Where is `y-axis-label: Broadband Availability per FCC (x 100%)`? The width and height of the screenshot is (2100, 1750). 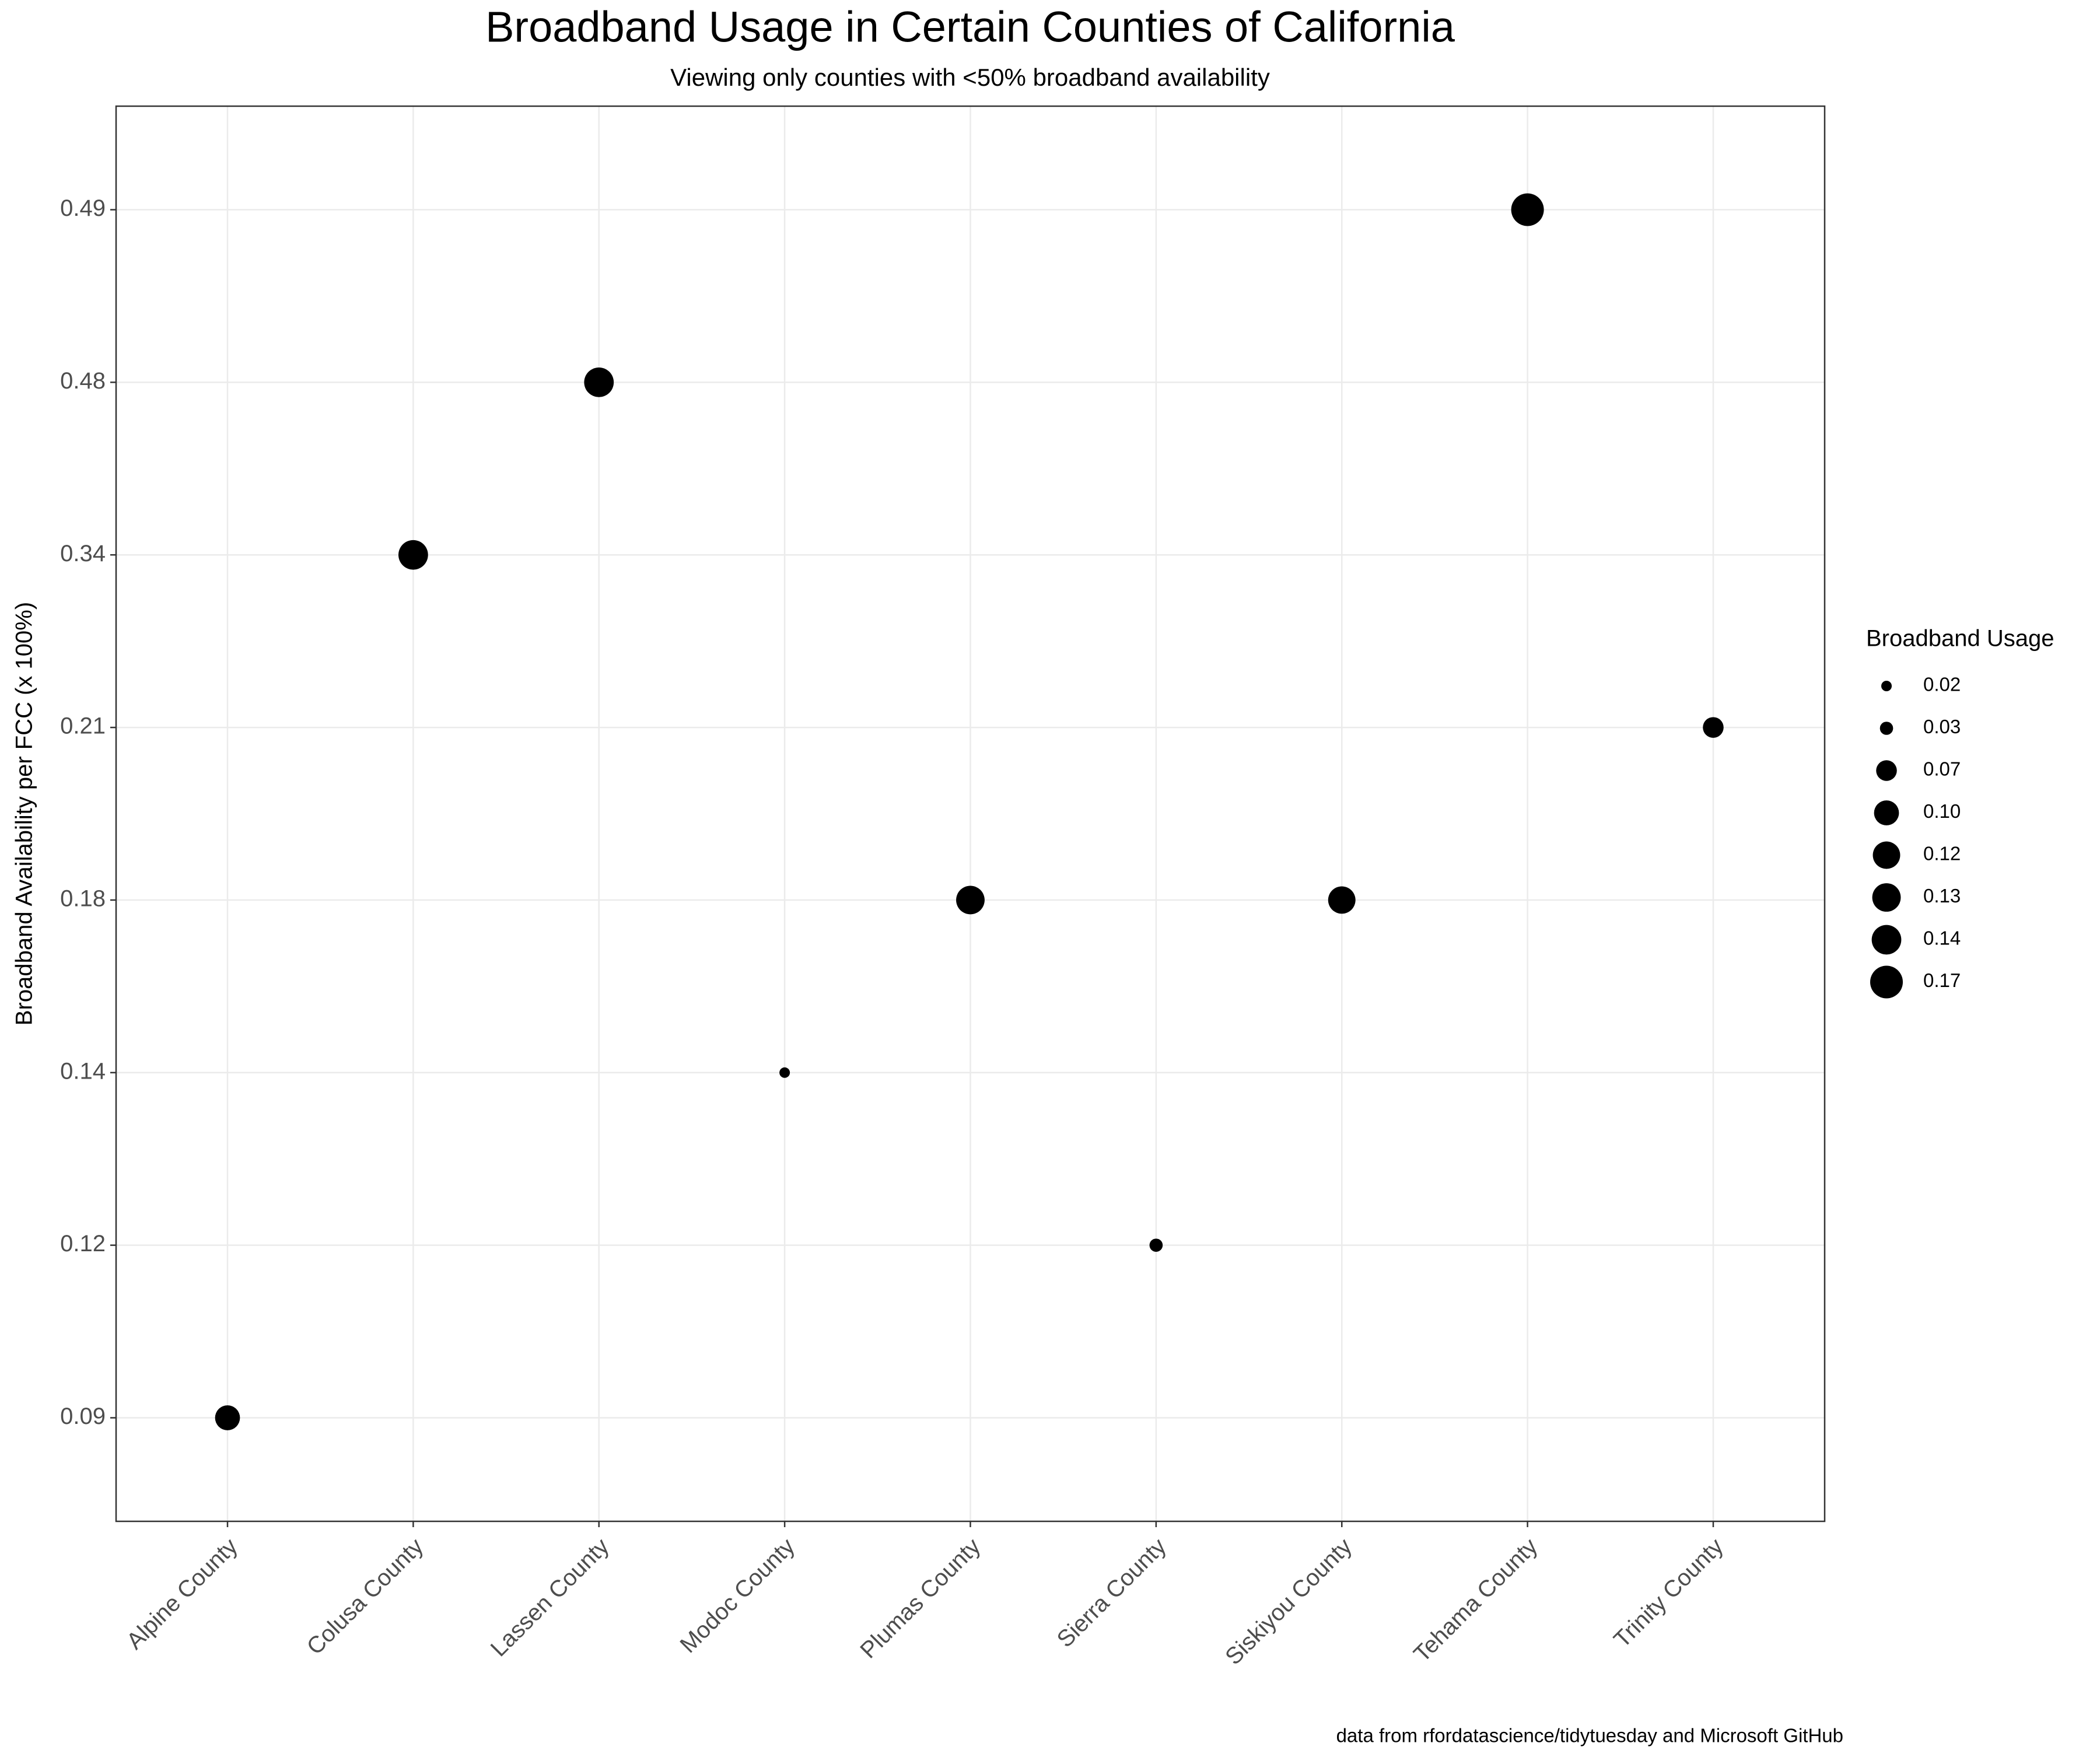
y-axis-label: Broadband Availability per FCC (x 100%) is located at coordinates (24, 814).